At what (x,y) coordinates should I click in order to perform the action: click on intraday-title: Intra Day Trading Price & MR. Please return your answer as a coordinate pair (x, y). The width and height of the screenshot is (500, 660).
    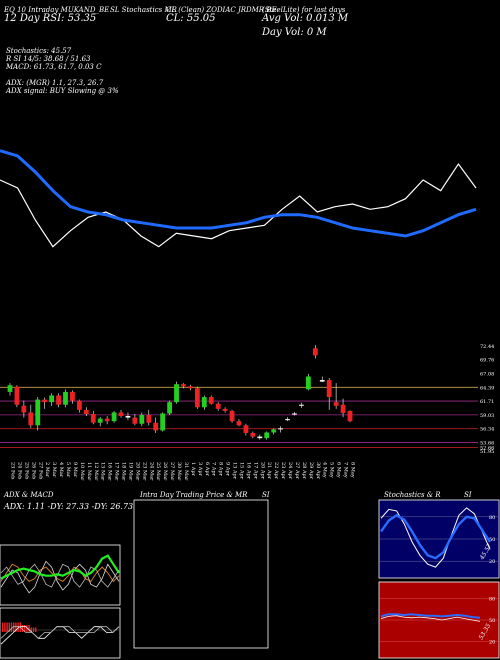
    Looking at the image, I should click on (194, 495).